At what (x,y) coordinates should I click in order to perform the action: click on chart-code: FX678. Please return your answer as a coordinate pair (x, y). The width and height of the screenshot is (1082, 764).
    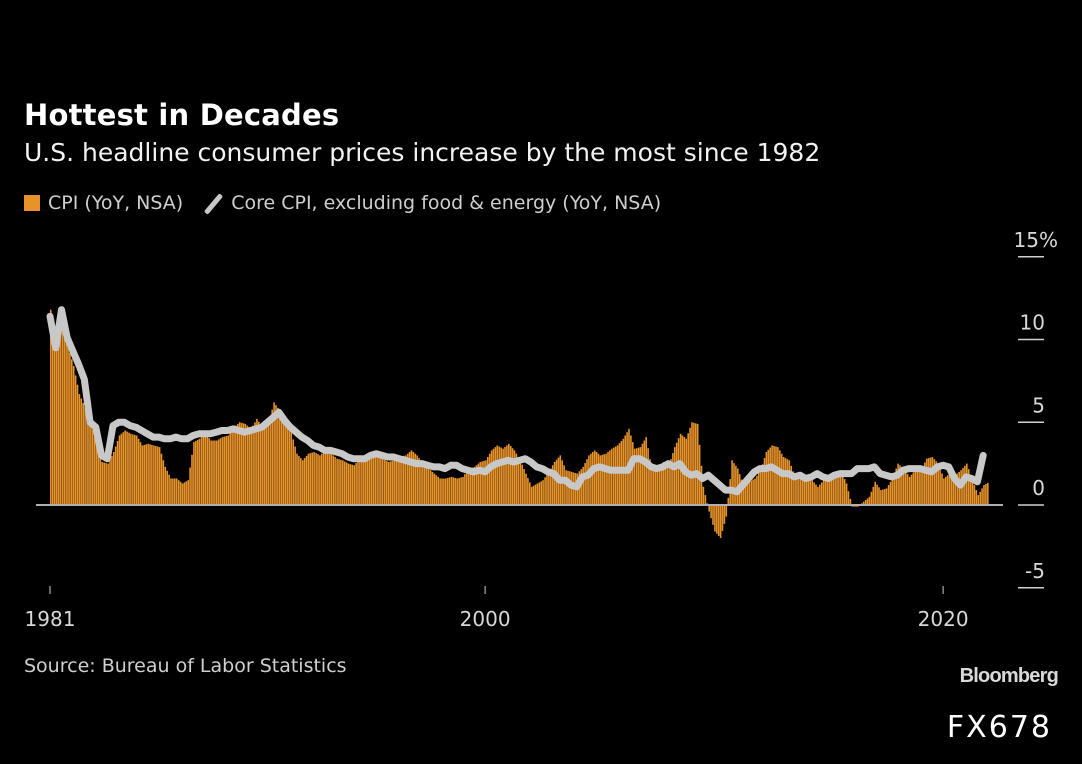
    Looking at the image, I should click on (999, 727).